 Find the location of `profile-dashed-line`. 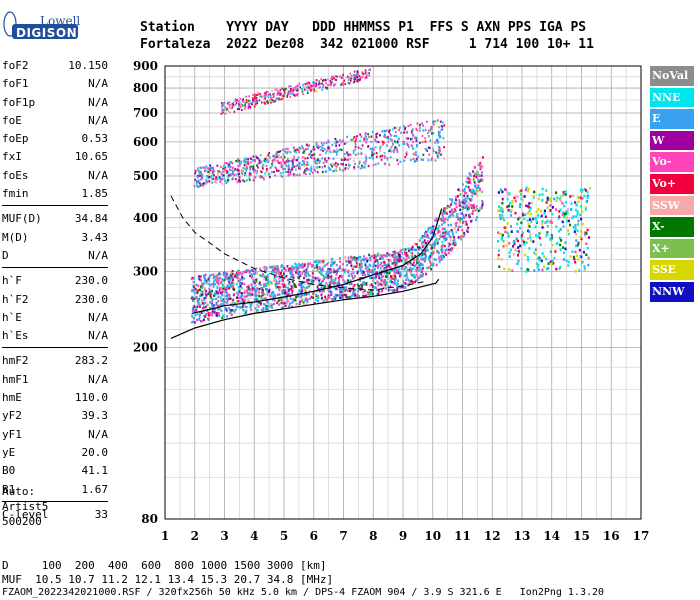

profile-dashed-line is located at coordinates (298, 243).